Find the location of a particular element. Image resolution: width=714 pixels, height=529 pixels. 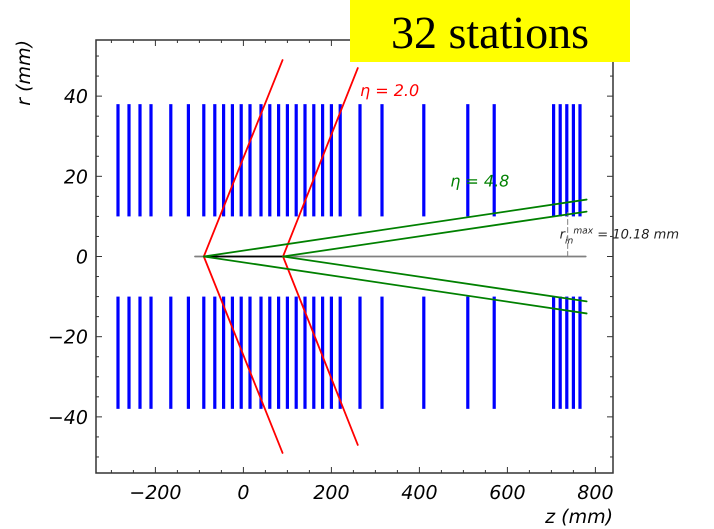

x-tick-label: 0 is located at coordinates (243, 493).